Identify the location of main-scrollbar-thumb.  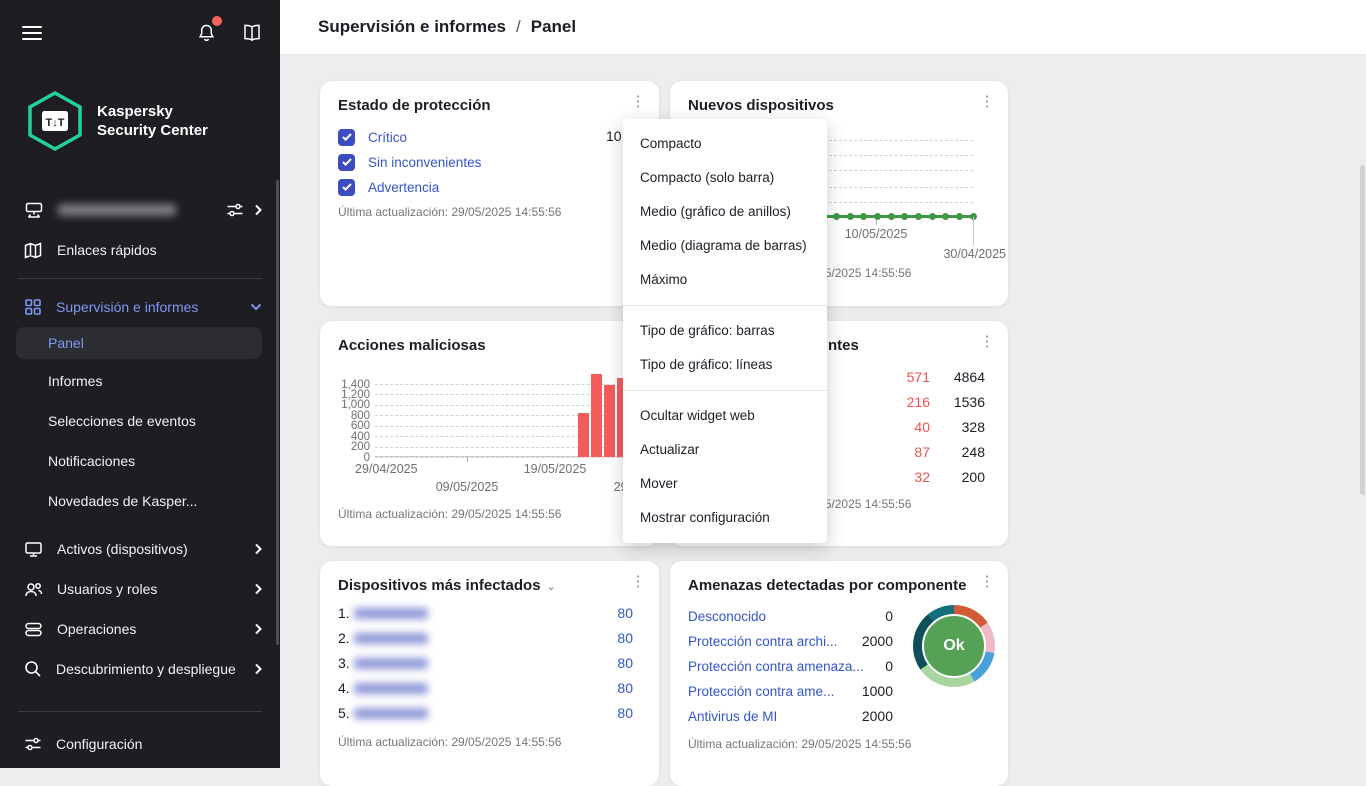
(1362, 330).